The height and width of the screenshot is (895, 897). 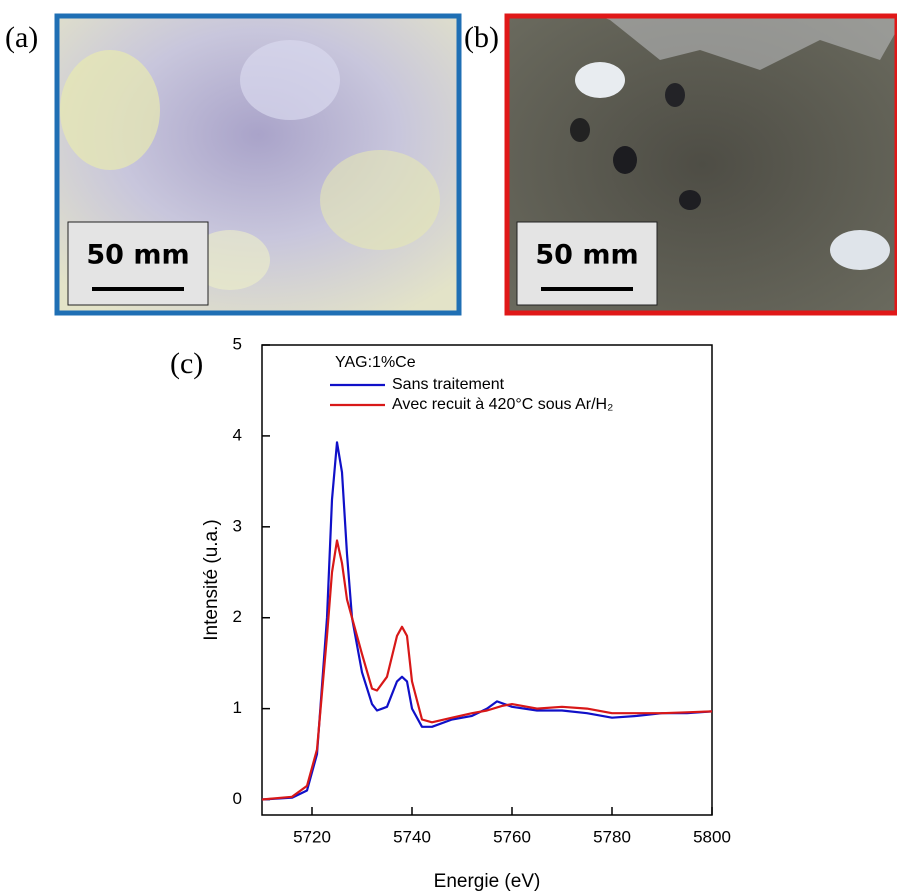 What do you see at coordinates (712, 836) in the screenshot?
I see `x-tick-label: 5800` at bounding box center [712, 836].